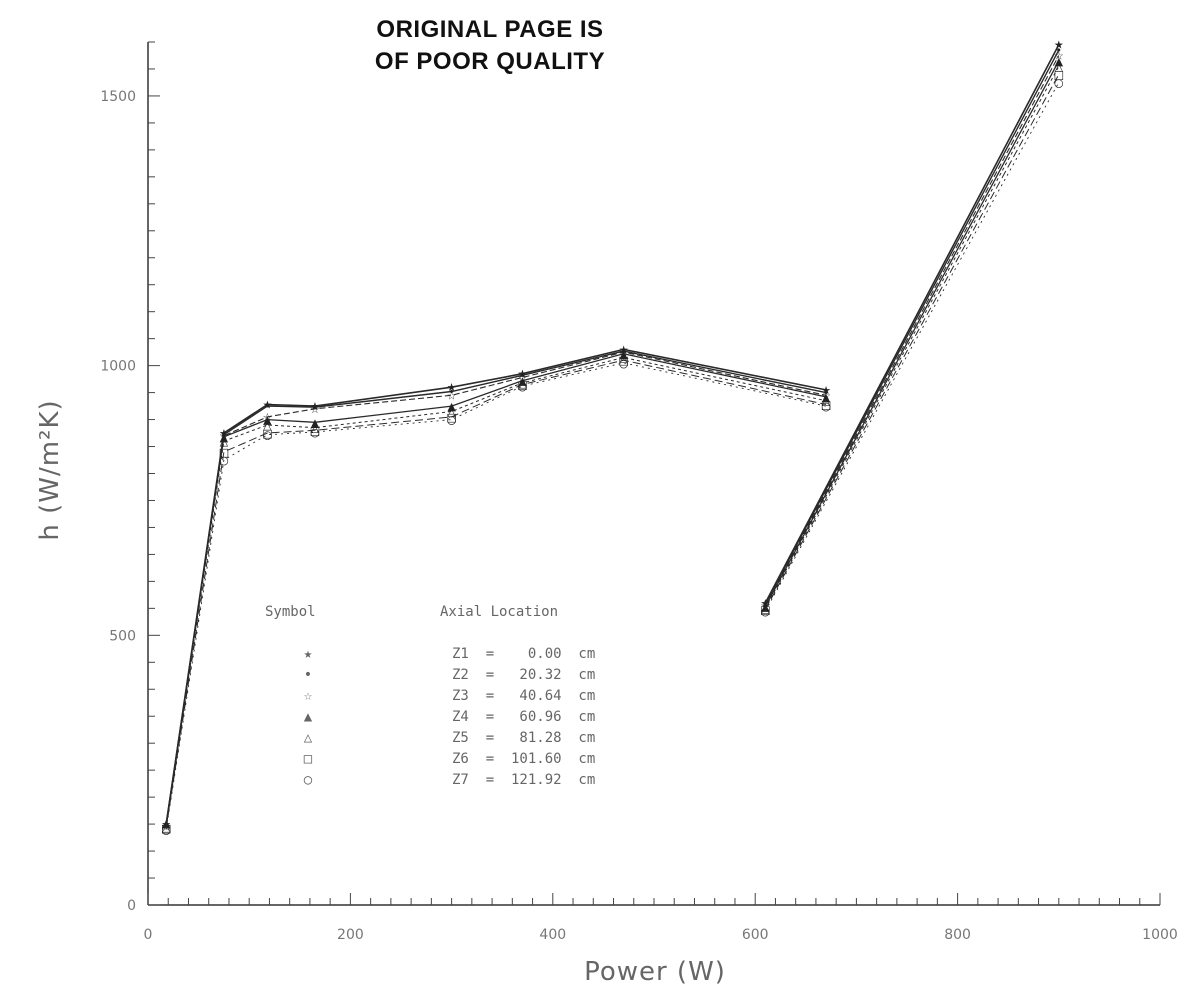 This screenshot has height=988, width=1190. What do you see at coordinates (308, 717) in the screenshot?
I see `legend-symbol: ▲` at bounding box center [308, 717].